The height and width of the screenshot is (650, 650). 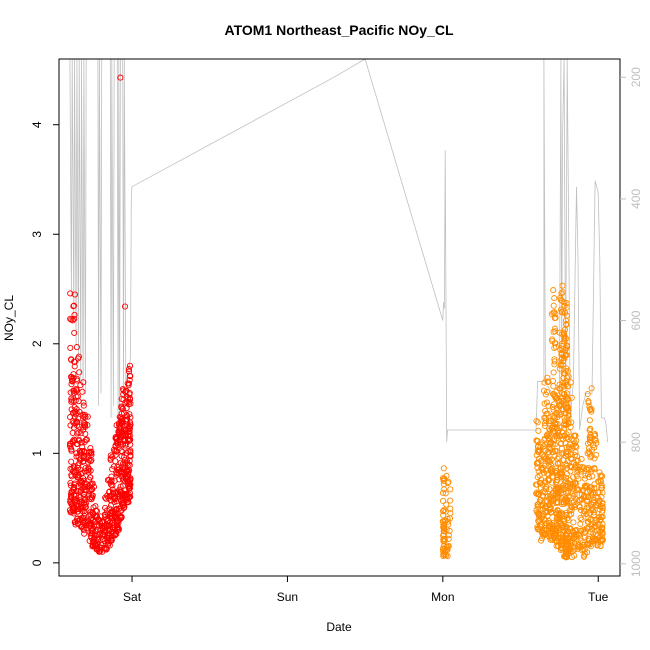 What do you see at coordinates (339, 627) in the screenshot?
I see `x-axis-label: Date` at bounding box center [339, 627].